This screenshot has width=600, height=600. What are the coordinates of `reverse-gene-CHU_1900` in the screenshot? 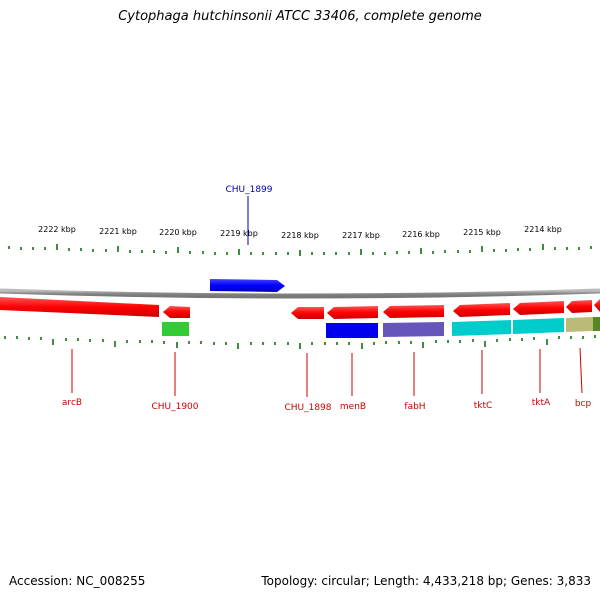 It's located at (176, 312).